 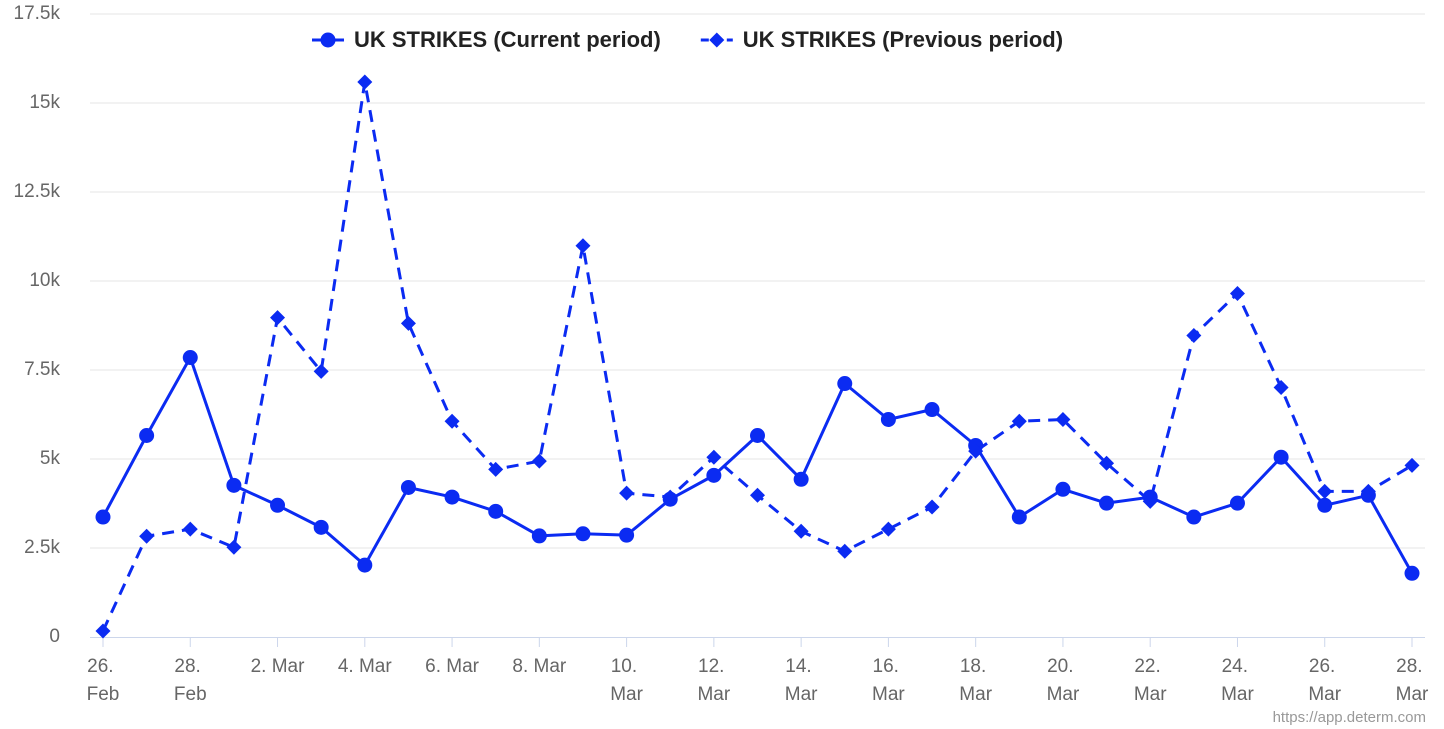 I want to click on x-tick-label: 28. Mar, so click(x=1412, y=680).